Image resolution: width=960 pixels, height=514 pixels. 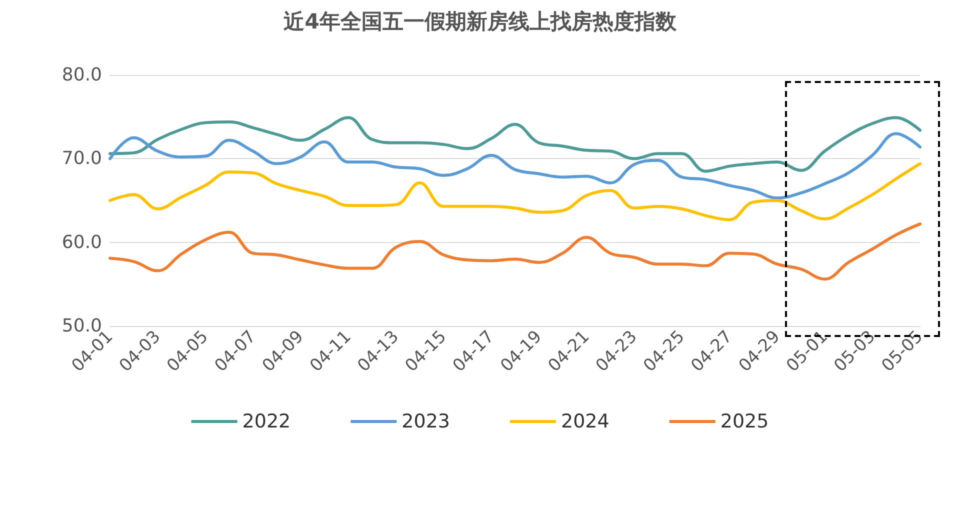 I want to click on chart-title: 近4年全国五一假期新房线上找房热度指数, so click(x=480, y=22).